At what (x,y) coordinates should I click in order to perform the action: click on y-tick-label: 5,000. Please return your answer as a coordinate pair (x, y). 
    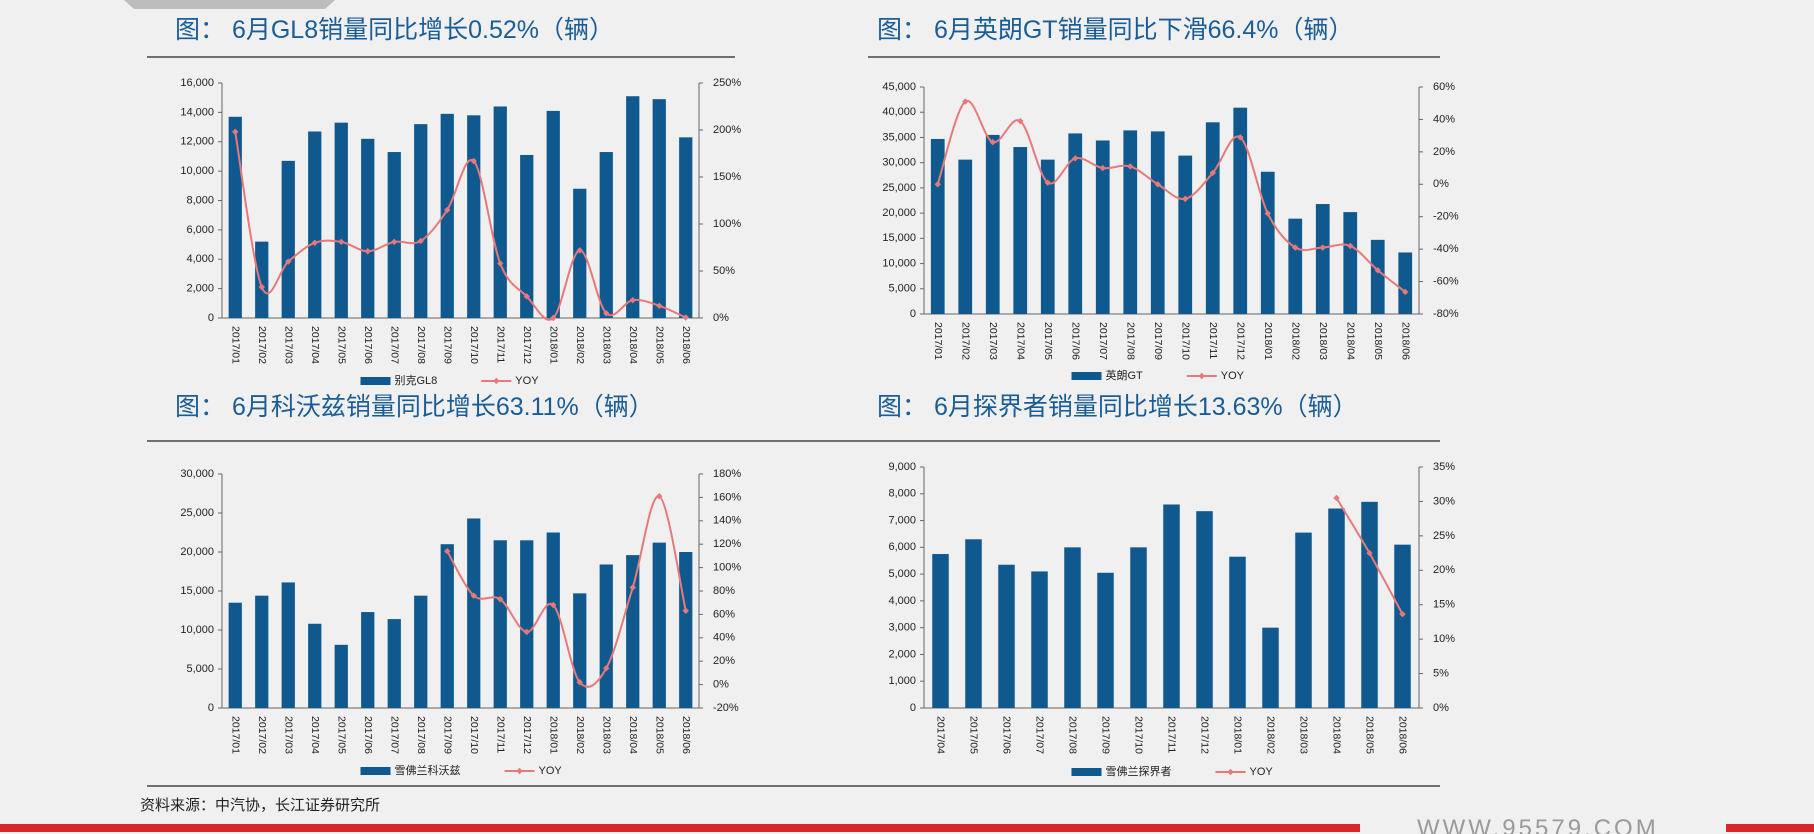
    Looking at the image, I should click on (902, 289).